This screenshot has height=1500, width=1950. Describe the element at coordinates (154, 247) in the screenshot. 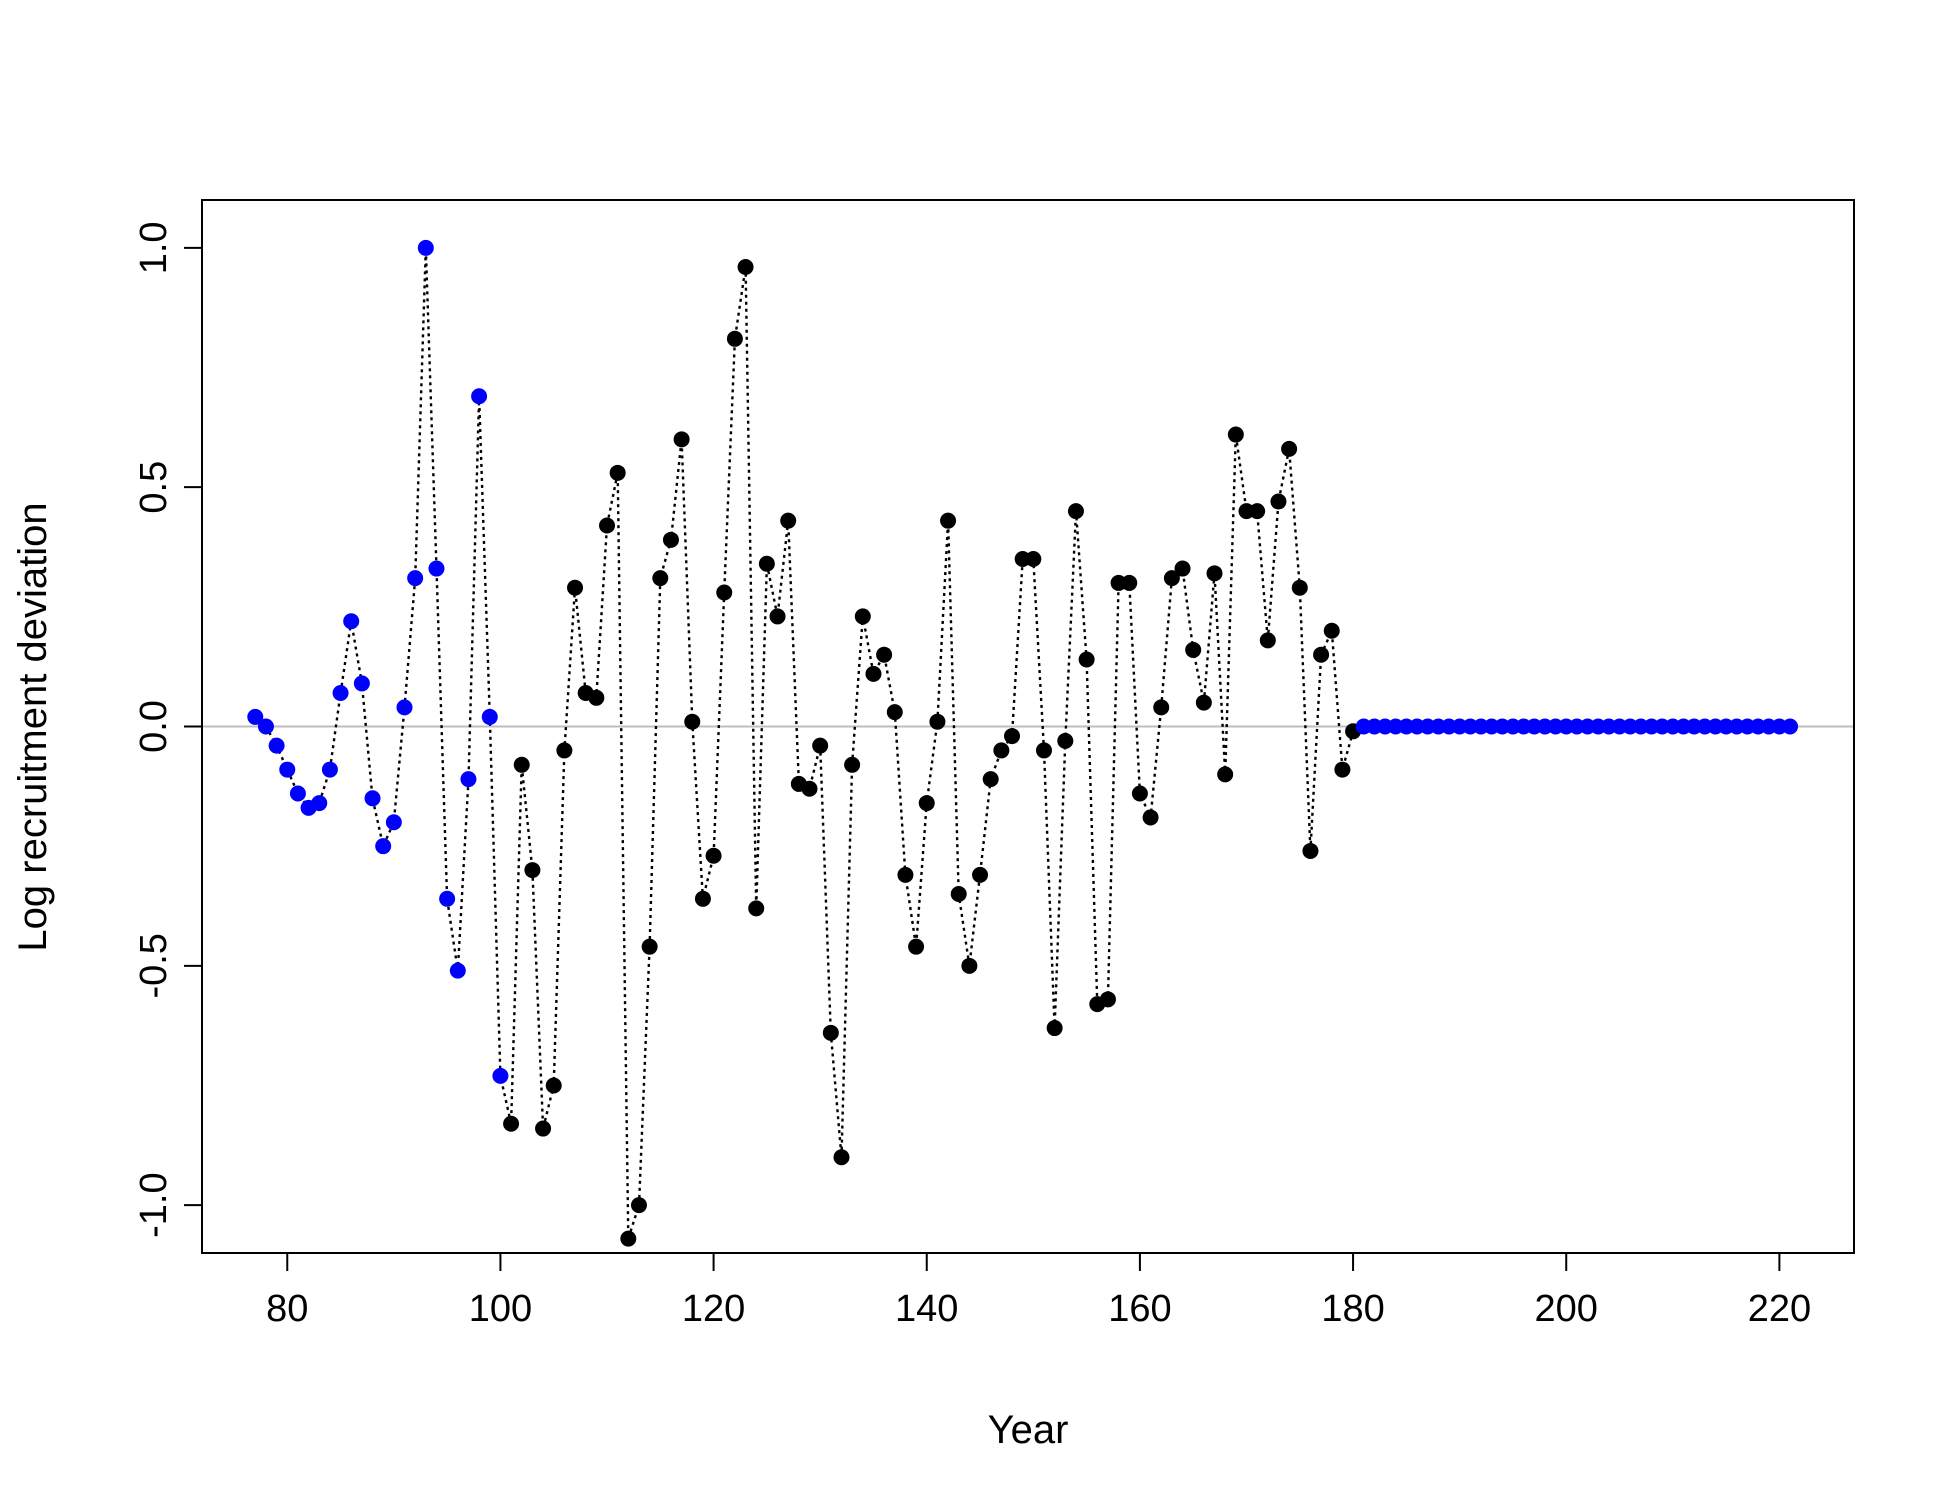

I see `y-tick-label: 1.0` at that location.